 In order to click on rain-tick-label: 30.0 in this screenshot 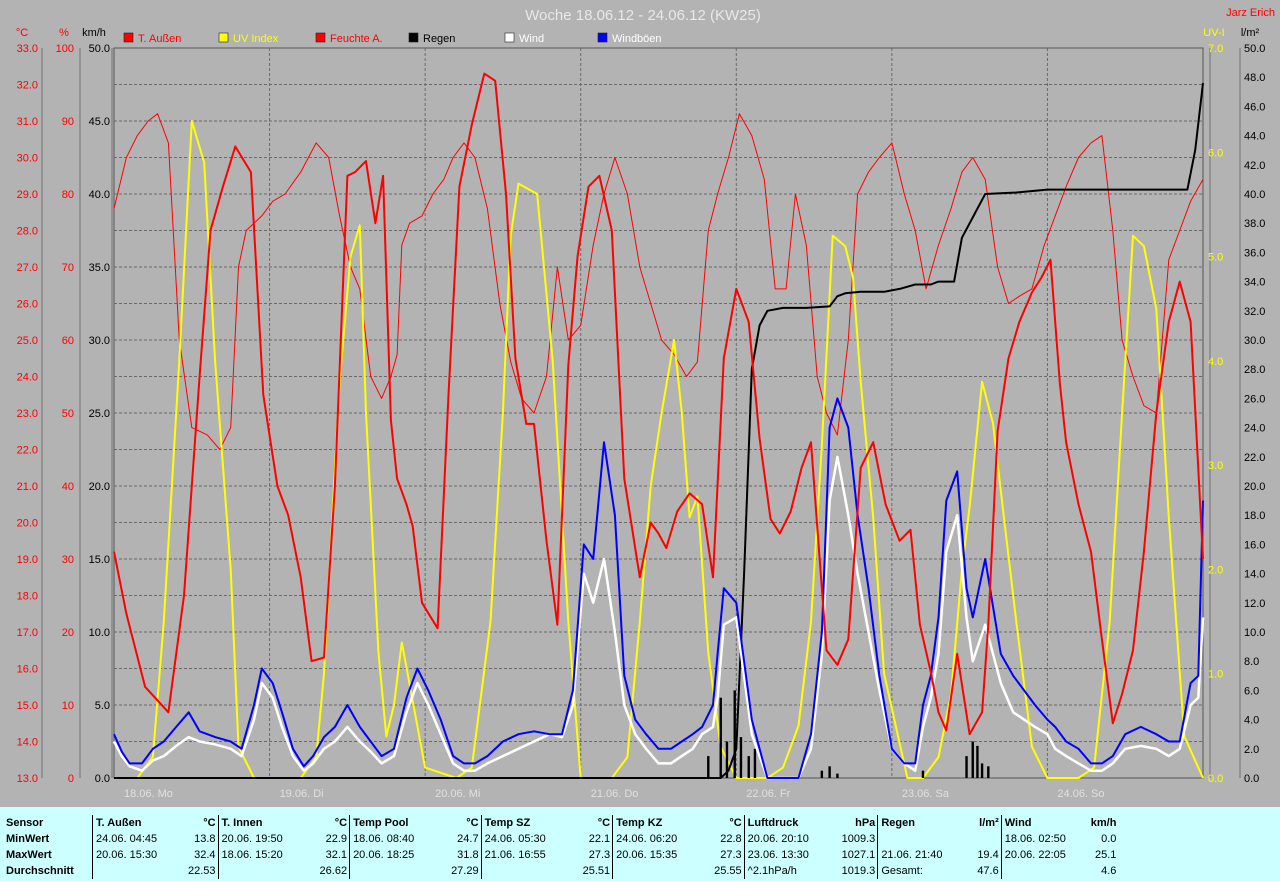, I will do `click(1254, 341)`.